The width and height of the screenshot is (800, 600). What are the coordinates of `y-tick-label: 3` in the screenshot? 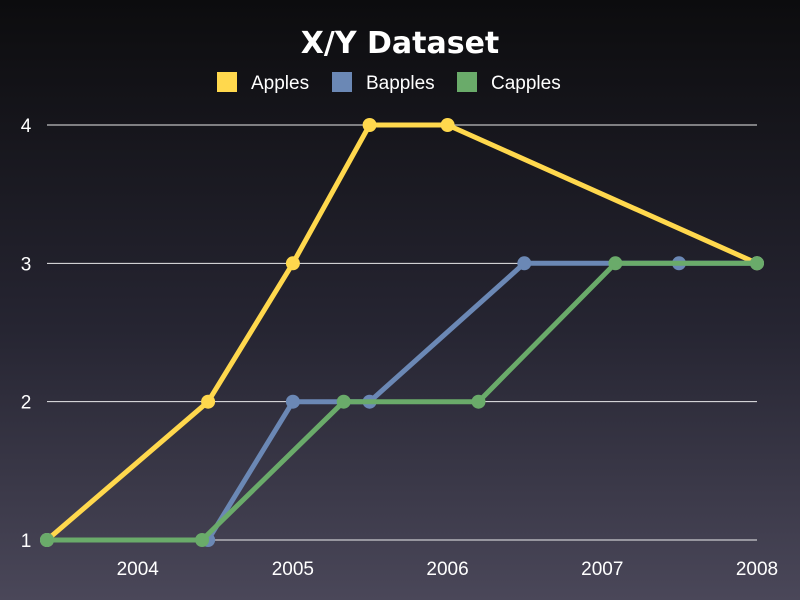 It's located at (26, 264).